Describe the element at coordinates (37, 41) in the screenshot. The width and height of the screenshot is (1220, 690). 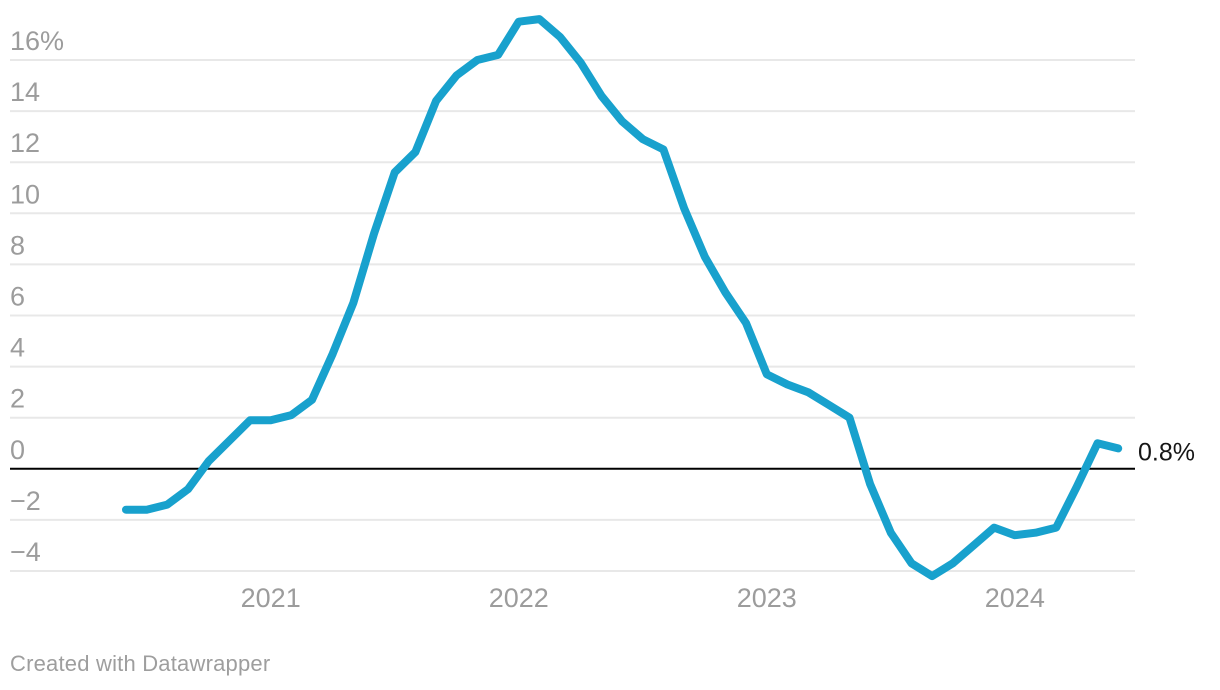
I see `y-axis-tick-label: 16%` at that location.